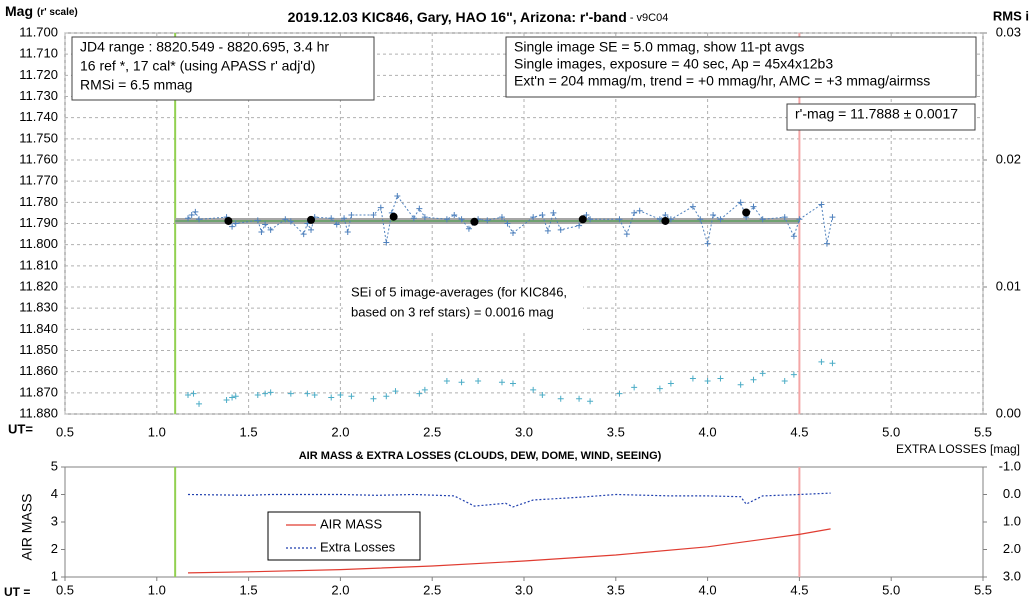 The image size is (1031, 603). Describe the element at coordinates (1008, 31) in the screenshot. I see `y2-tick-label: 0.03` at that location.